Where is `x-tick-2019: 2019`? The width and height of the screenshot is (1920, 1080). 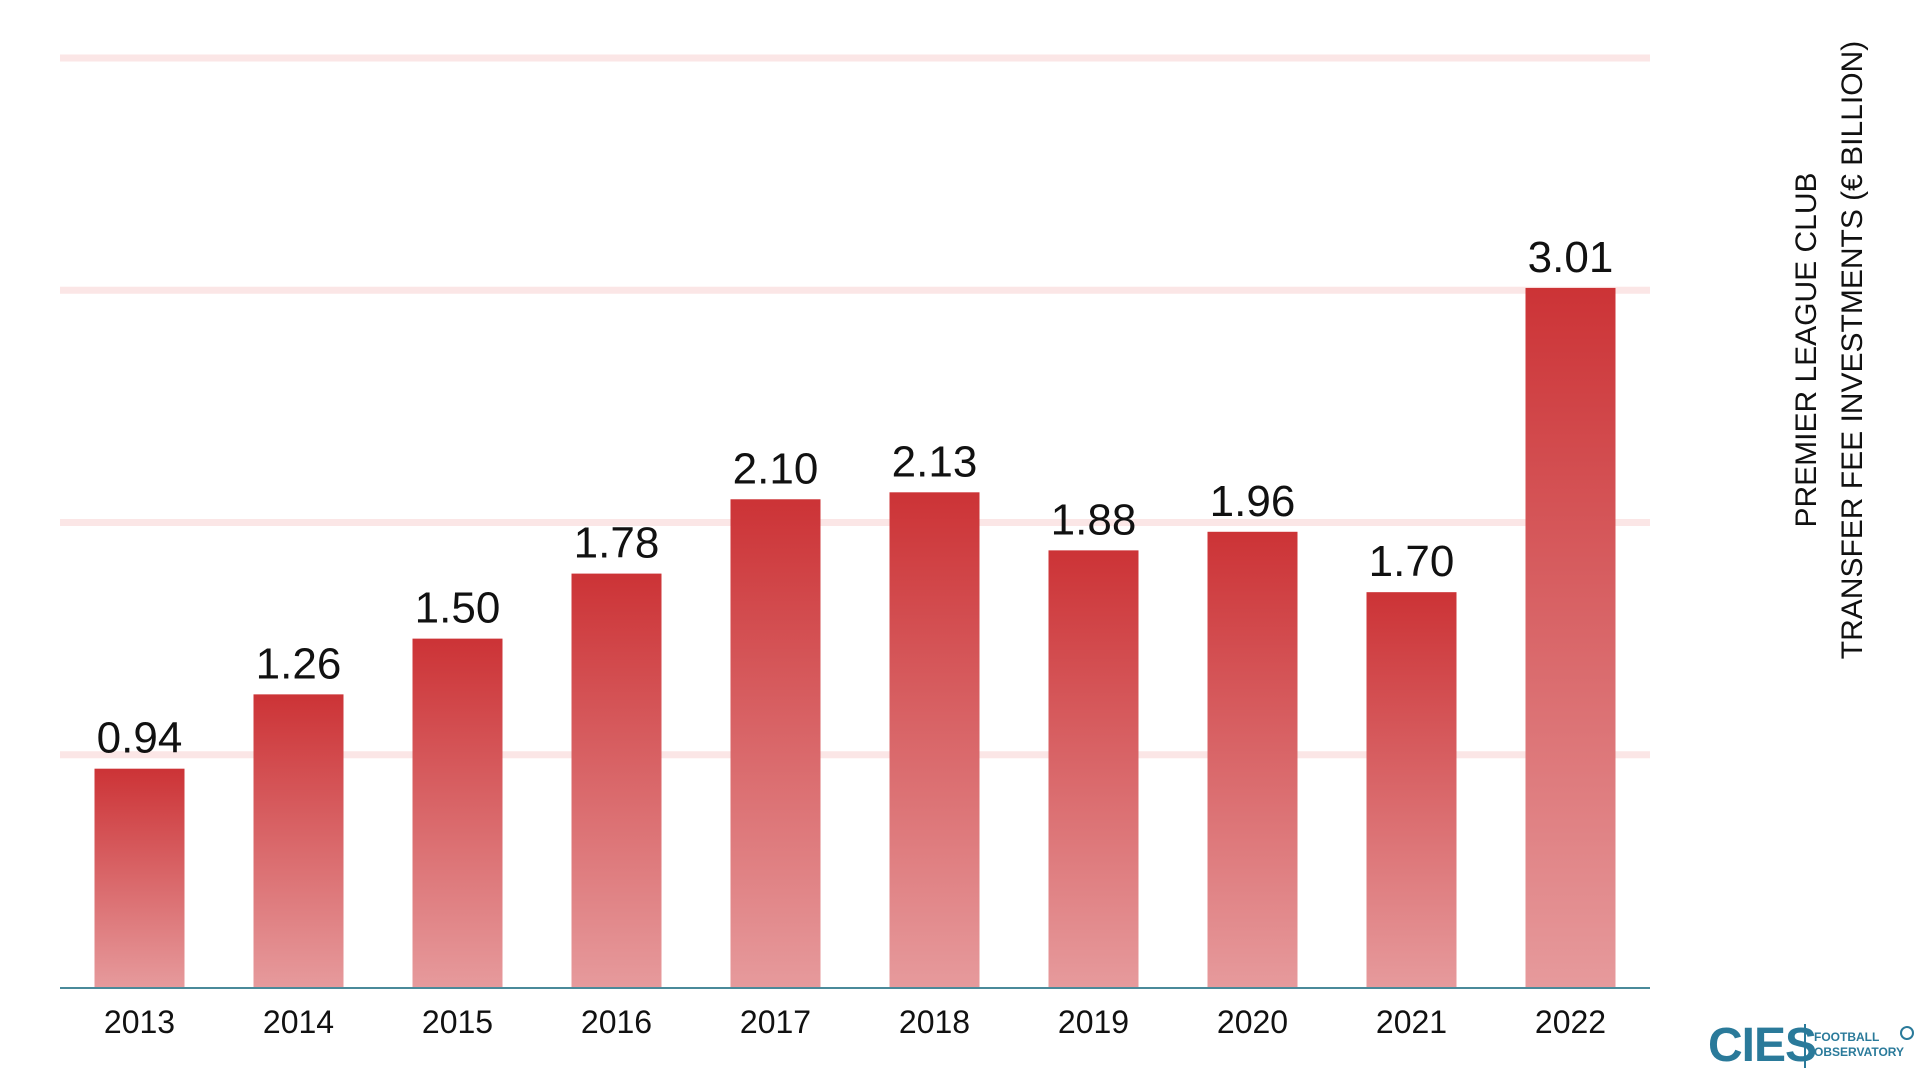 x-tick-2019: 2019 is located at coordinates (1093, 1022).